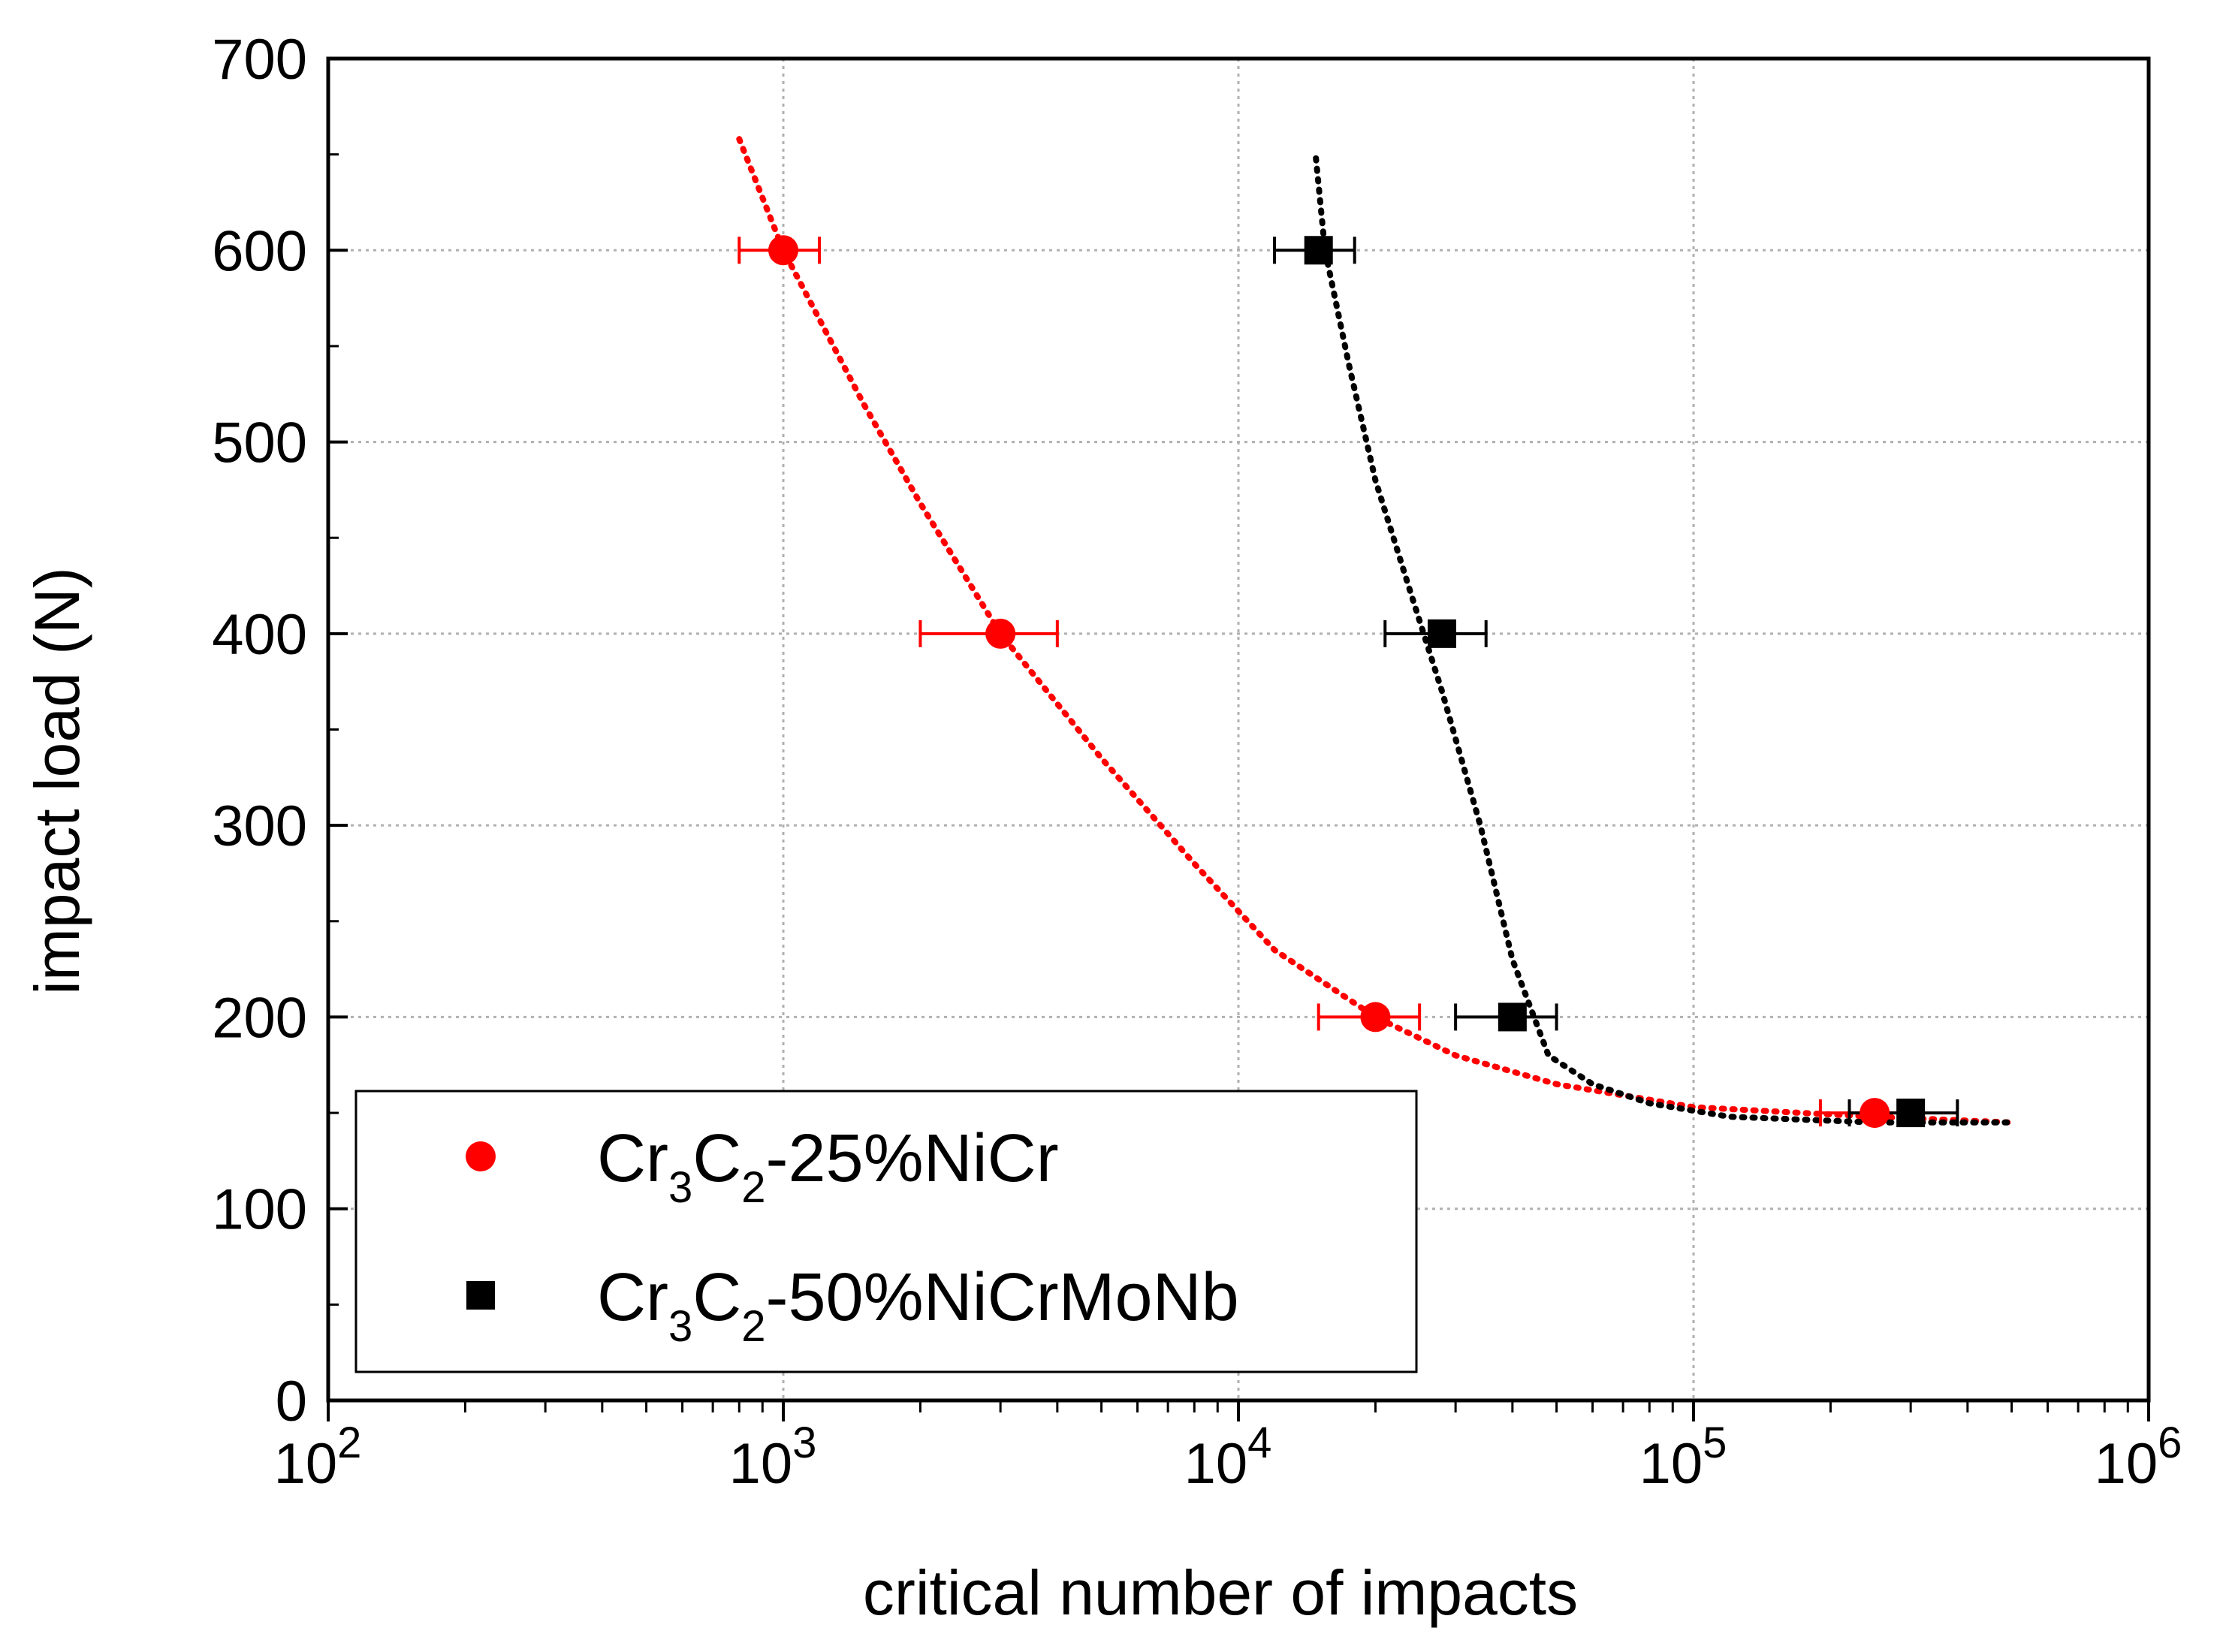  What do you see at coordinates (291, 1401) in the screenshot?
I see `y-tick-label: 0` at bounding box center [291, 1401].